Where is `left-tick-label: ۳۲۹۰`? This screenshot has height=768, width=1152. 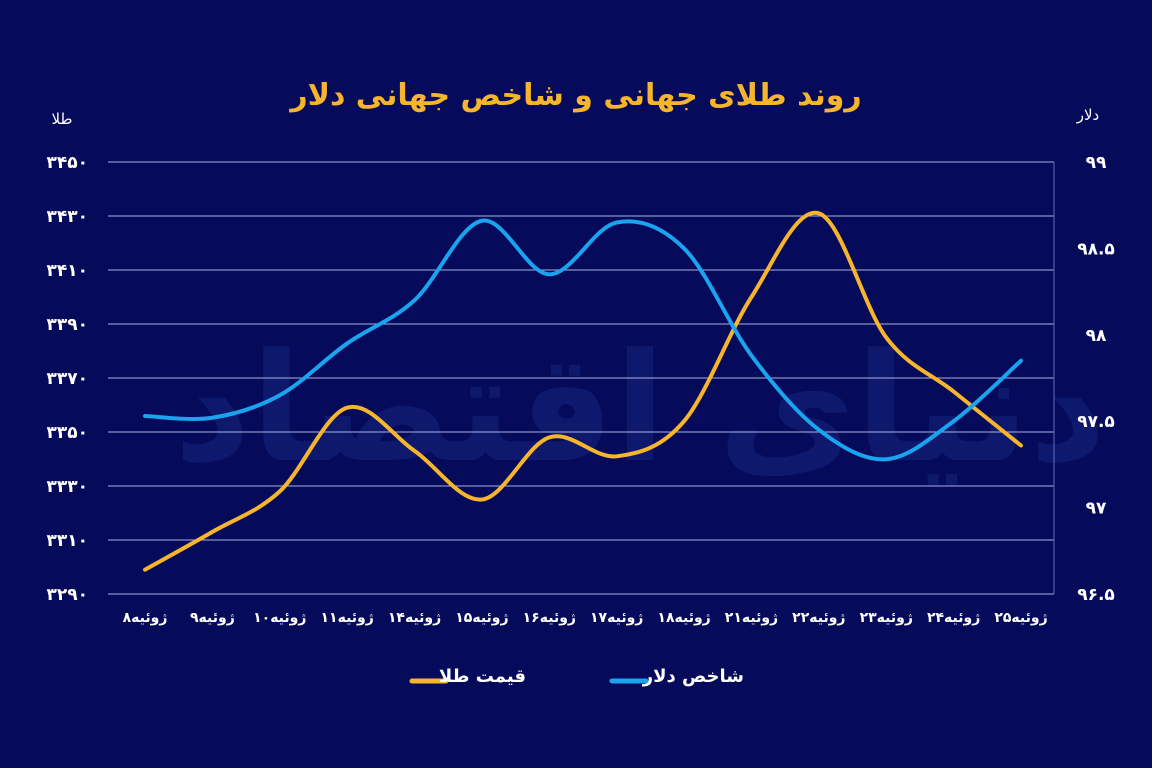 left-tick-label: ۳۲۹۰ is located at coordinates (67, 595).